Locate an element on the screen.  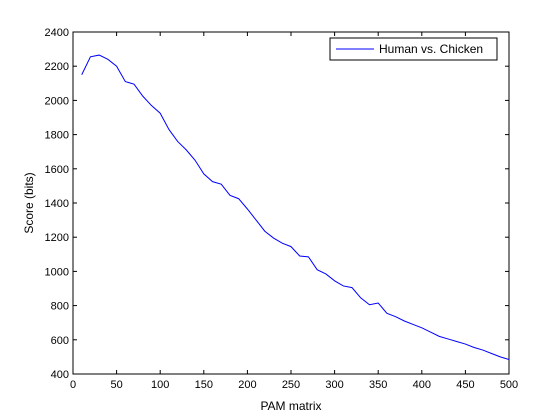
y-tick-label: 2200 is located at coordinates (57, 67).